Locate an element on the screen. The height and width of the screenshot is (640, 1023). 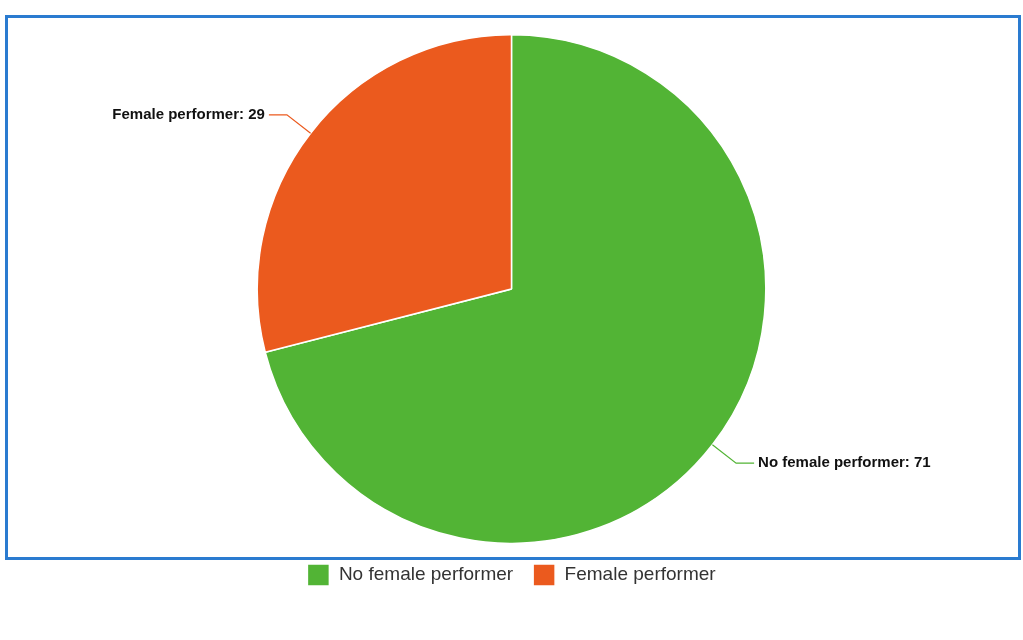
legend-label: No female performer is located at coordinates (426, 574).